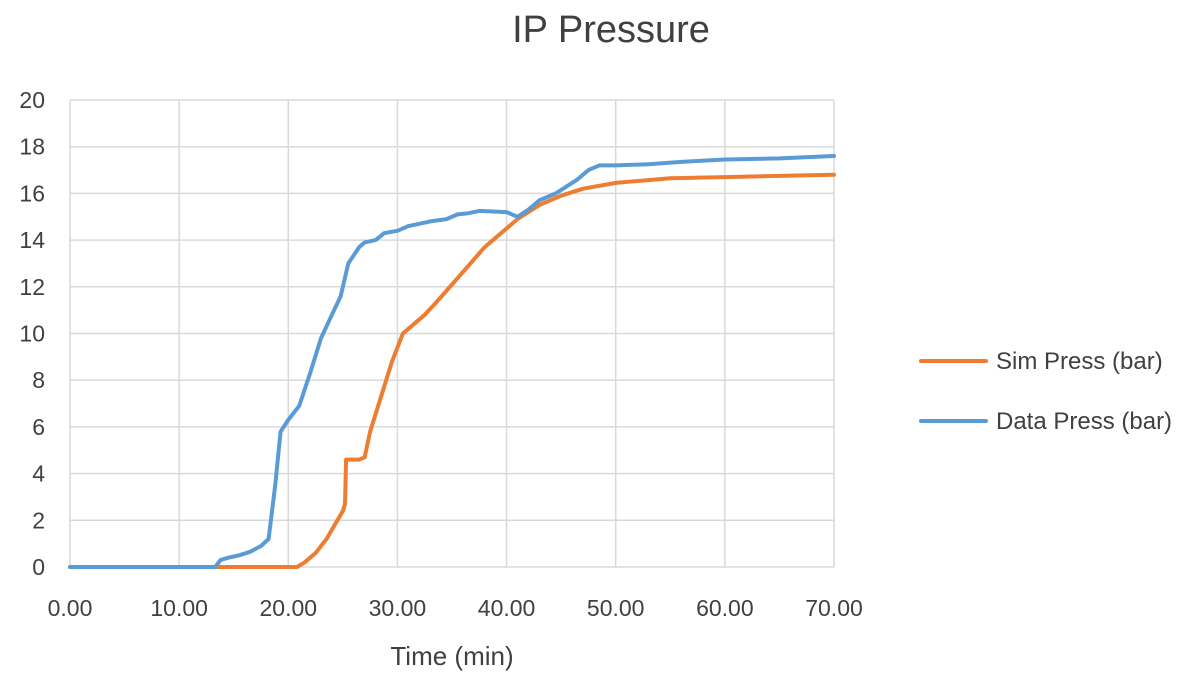 The width and height of the screenshot is (1204, 677). What do you see at coordinates (32, 147) in the screenshot?
I see `y-tick-label: 18` at bounding box center [32, 147].